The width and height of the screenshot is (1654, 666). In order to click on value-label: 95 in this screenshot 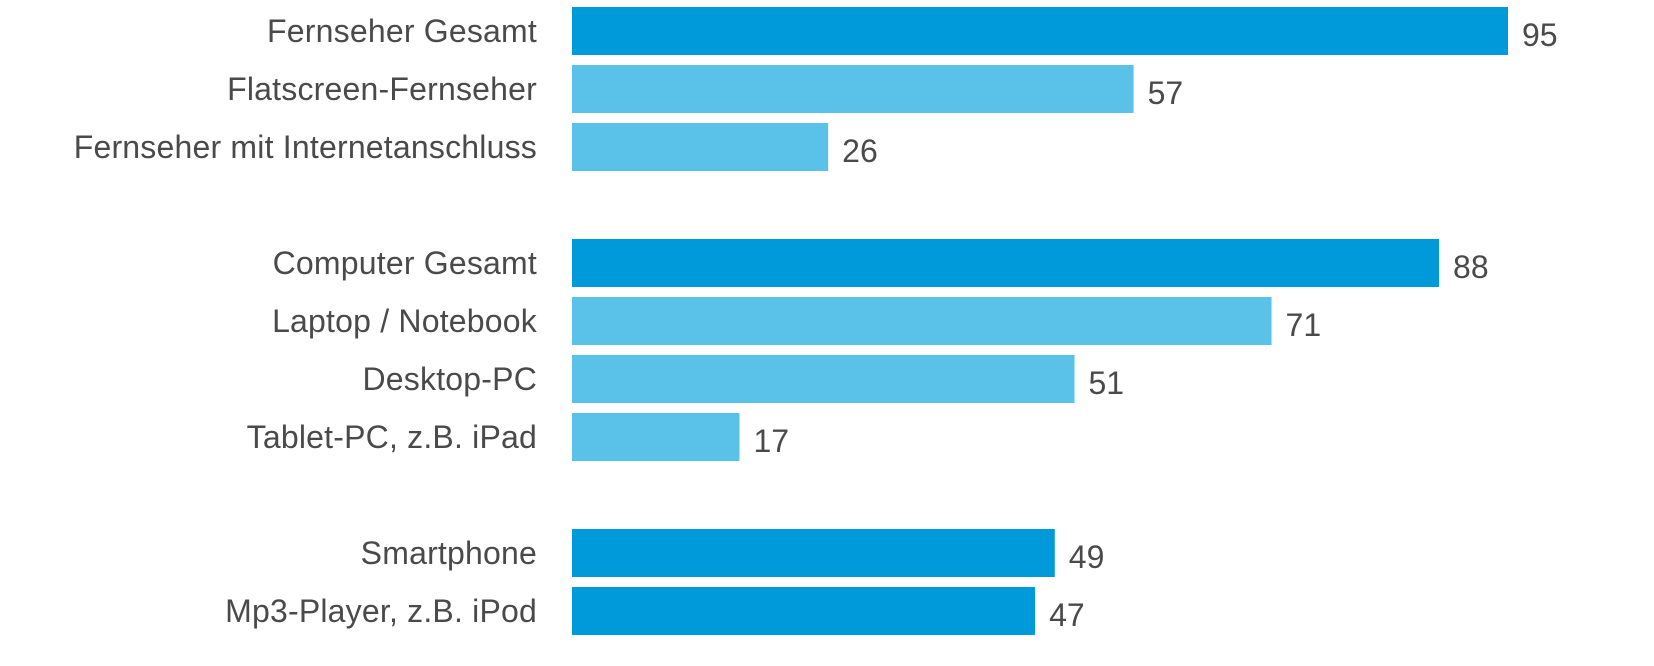, I will do `click(1540, 35)`.